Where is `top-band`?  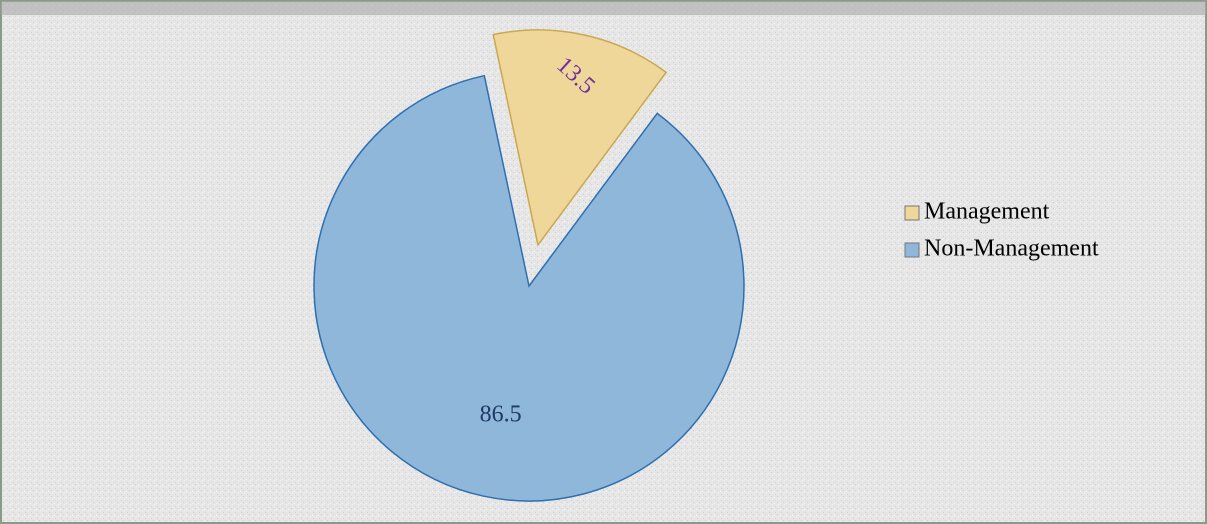 top-band is located at coordinates (603, 8).